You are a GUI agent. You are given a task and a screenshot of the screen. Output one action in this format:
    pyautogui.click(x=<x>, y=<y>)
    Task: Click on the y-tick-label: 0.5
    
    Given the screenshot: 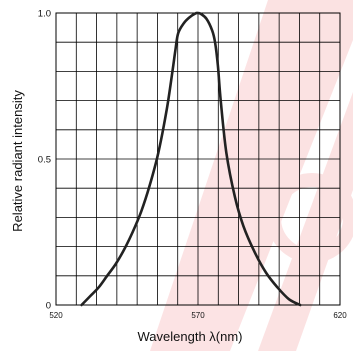 What is the action you would take?
    pyautogui.click(x=44, y=160)
    